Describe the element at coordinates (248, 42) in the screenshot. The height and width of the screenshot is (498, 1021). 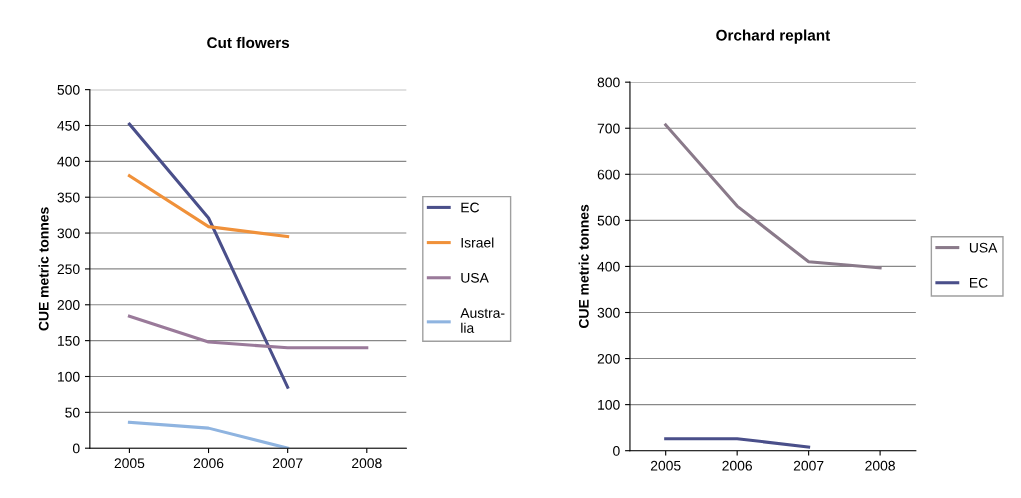
I see `chart-title: Cut flowers` at that location.